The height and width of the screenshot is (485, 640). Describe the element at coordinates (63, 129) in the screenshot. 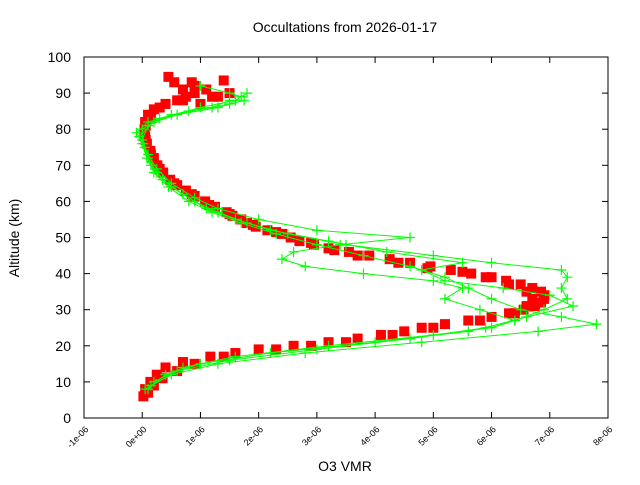

I see `y-tick-label: 80` at that location.